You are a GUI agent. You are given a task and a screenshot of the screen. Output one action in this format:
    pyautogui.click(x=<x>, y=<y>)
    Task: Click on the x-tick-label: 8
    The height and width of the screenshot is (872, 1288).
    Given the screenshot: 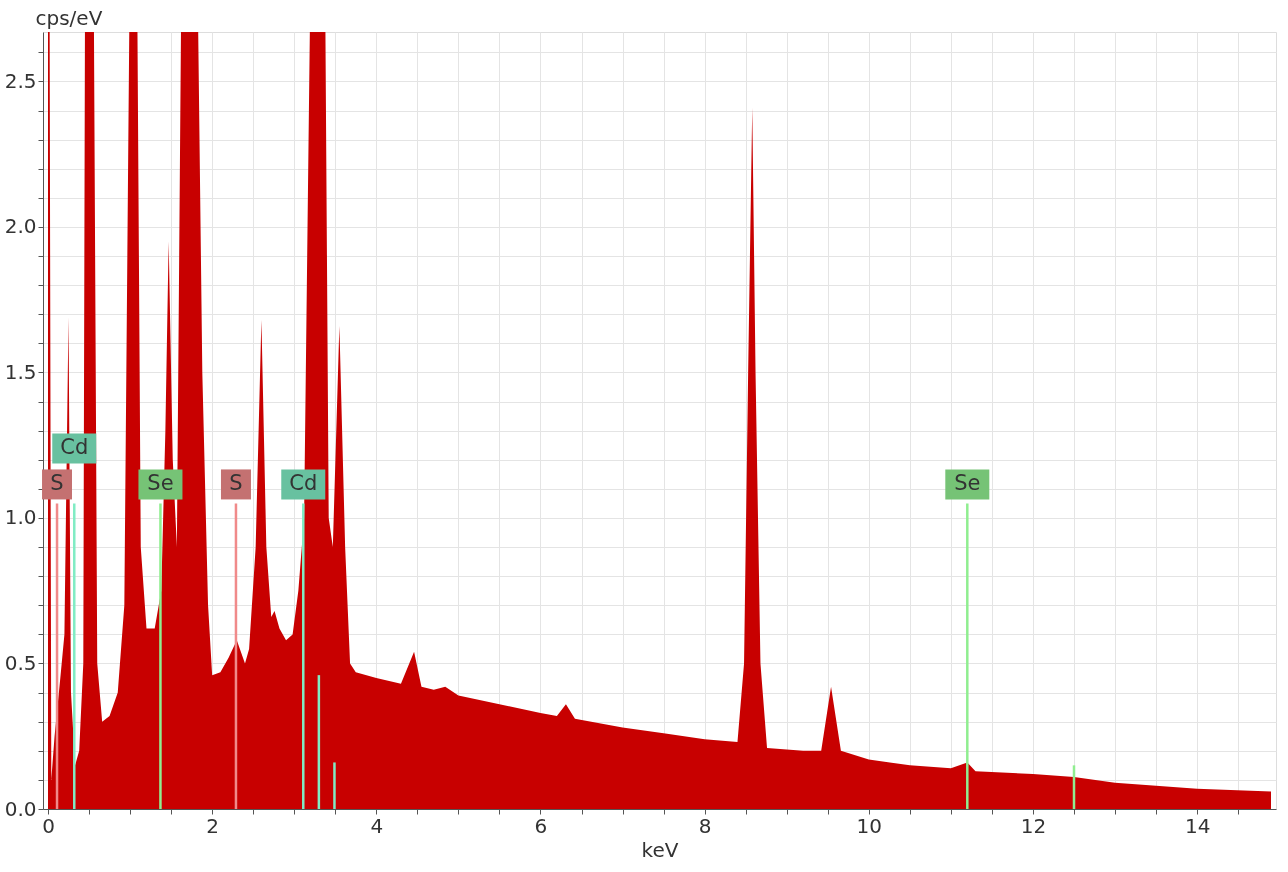 What is the action you would take?
    pyautogui.click(x=705, y=825)
    